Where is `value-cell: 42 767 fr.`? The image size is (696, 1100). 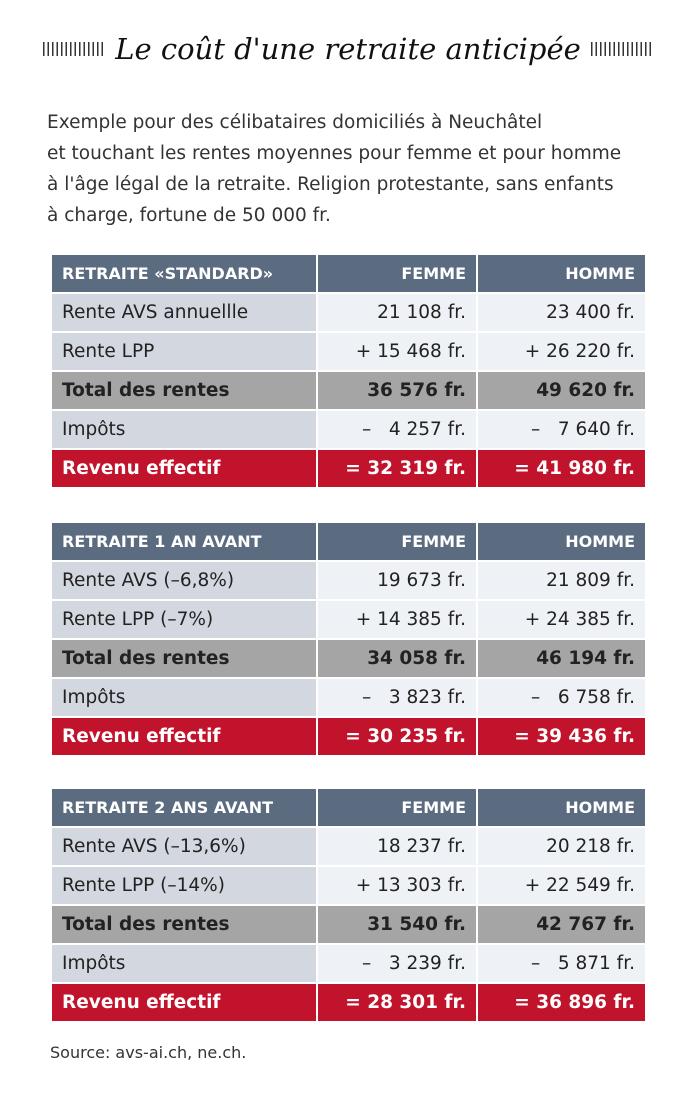
value-cell: 42 767 fr. is located at coordinates (561, 924).